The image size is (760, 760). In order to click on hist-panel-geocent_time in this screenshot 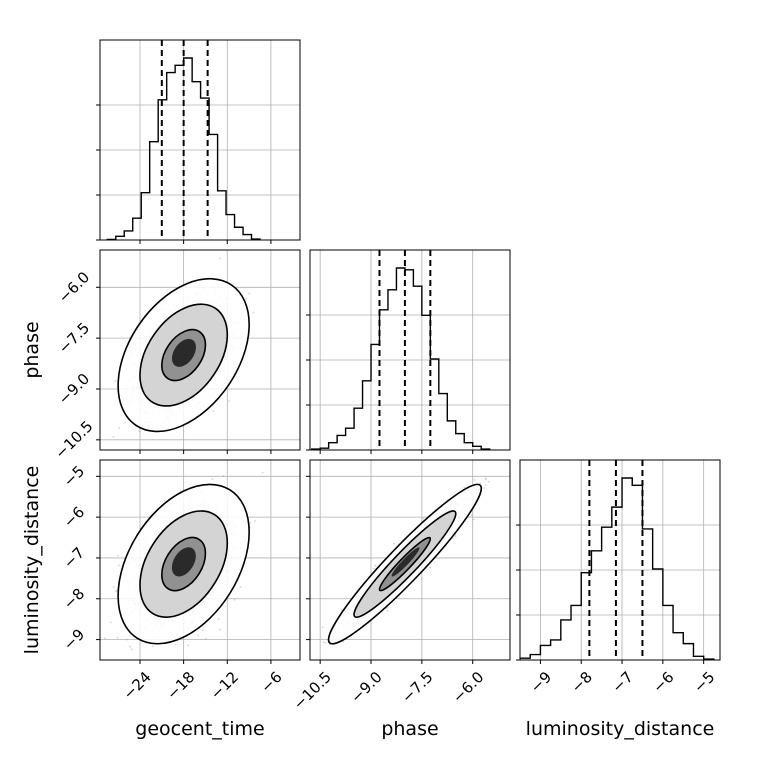, I will do `click(198, 141)`.